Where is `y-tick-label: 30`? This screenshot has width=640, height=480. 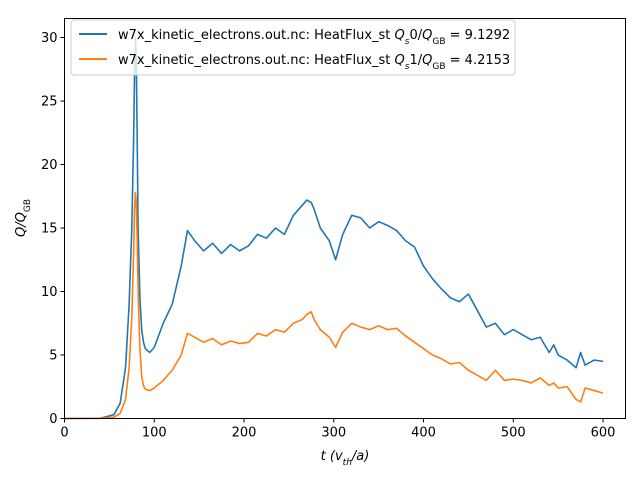
y-tick-label: 30 is located at coordinates (49, 38).